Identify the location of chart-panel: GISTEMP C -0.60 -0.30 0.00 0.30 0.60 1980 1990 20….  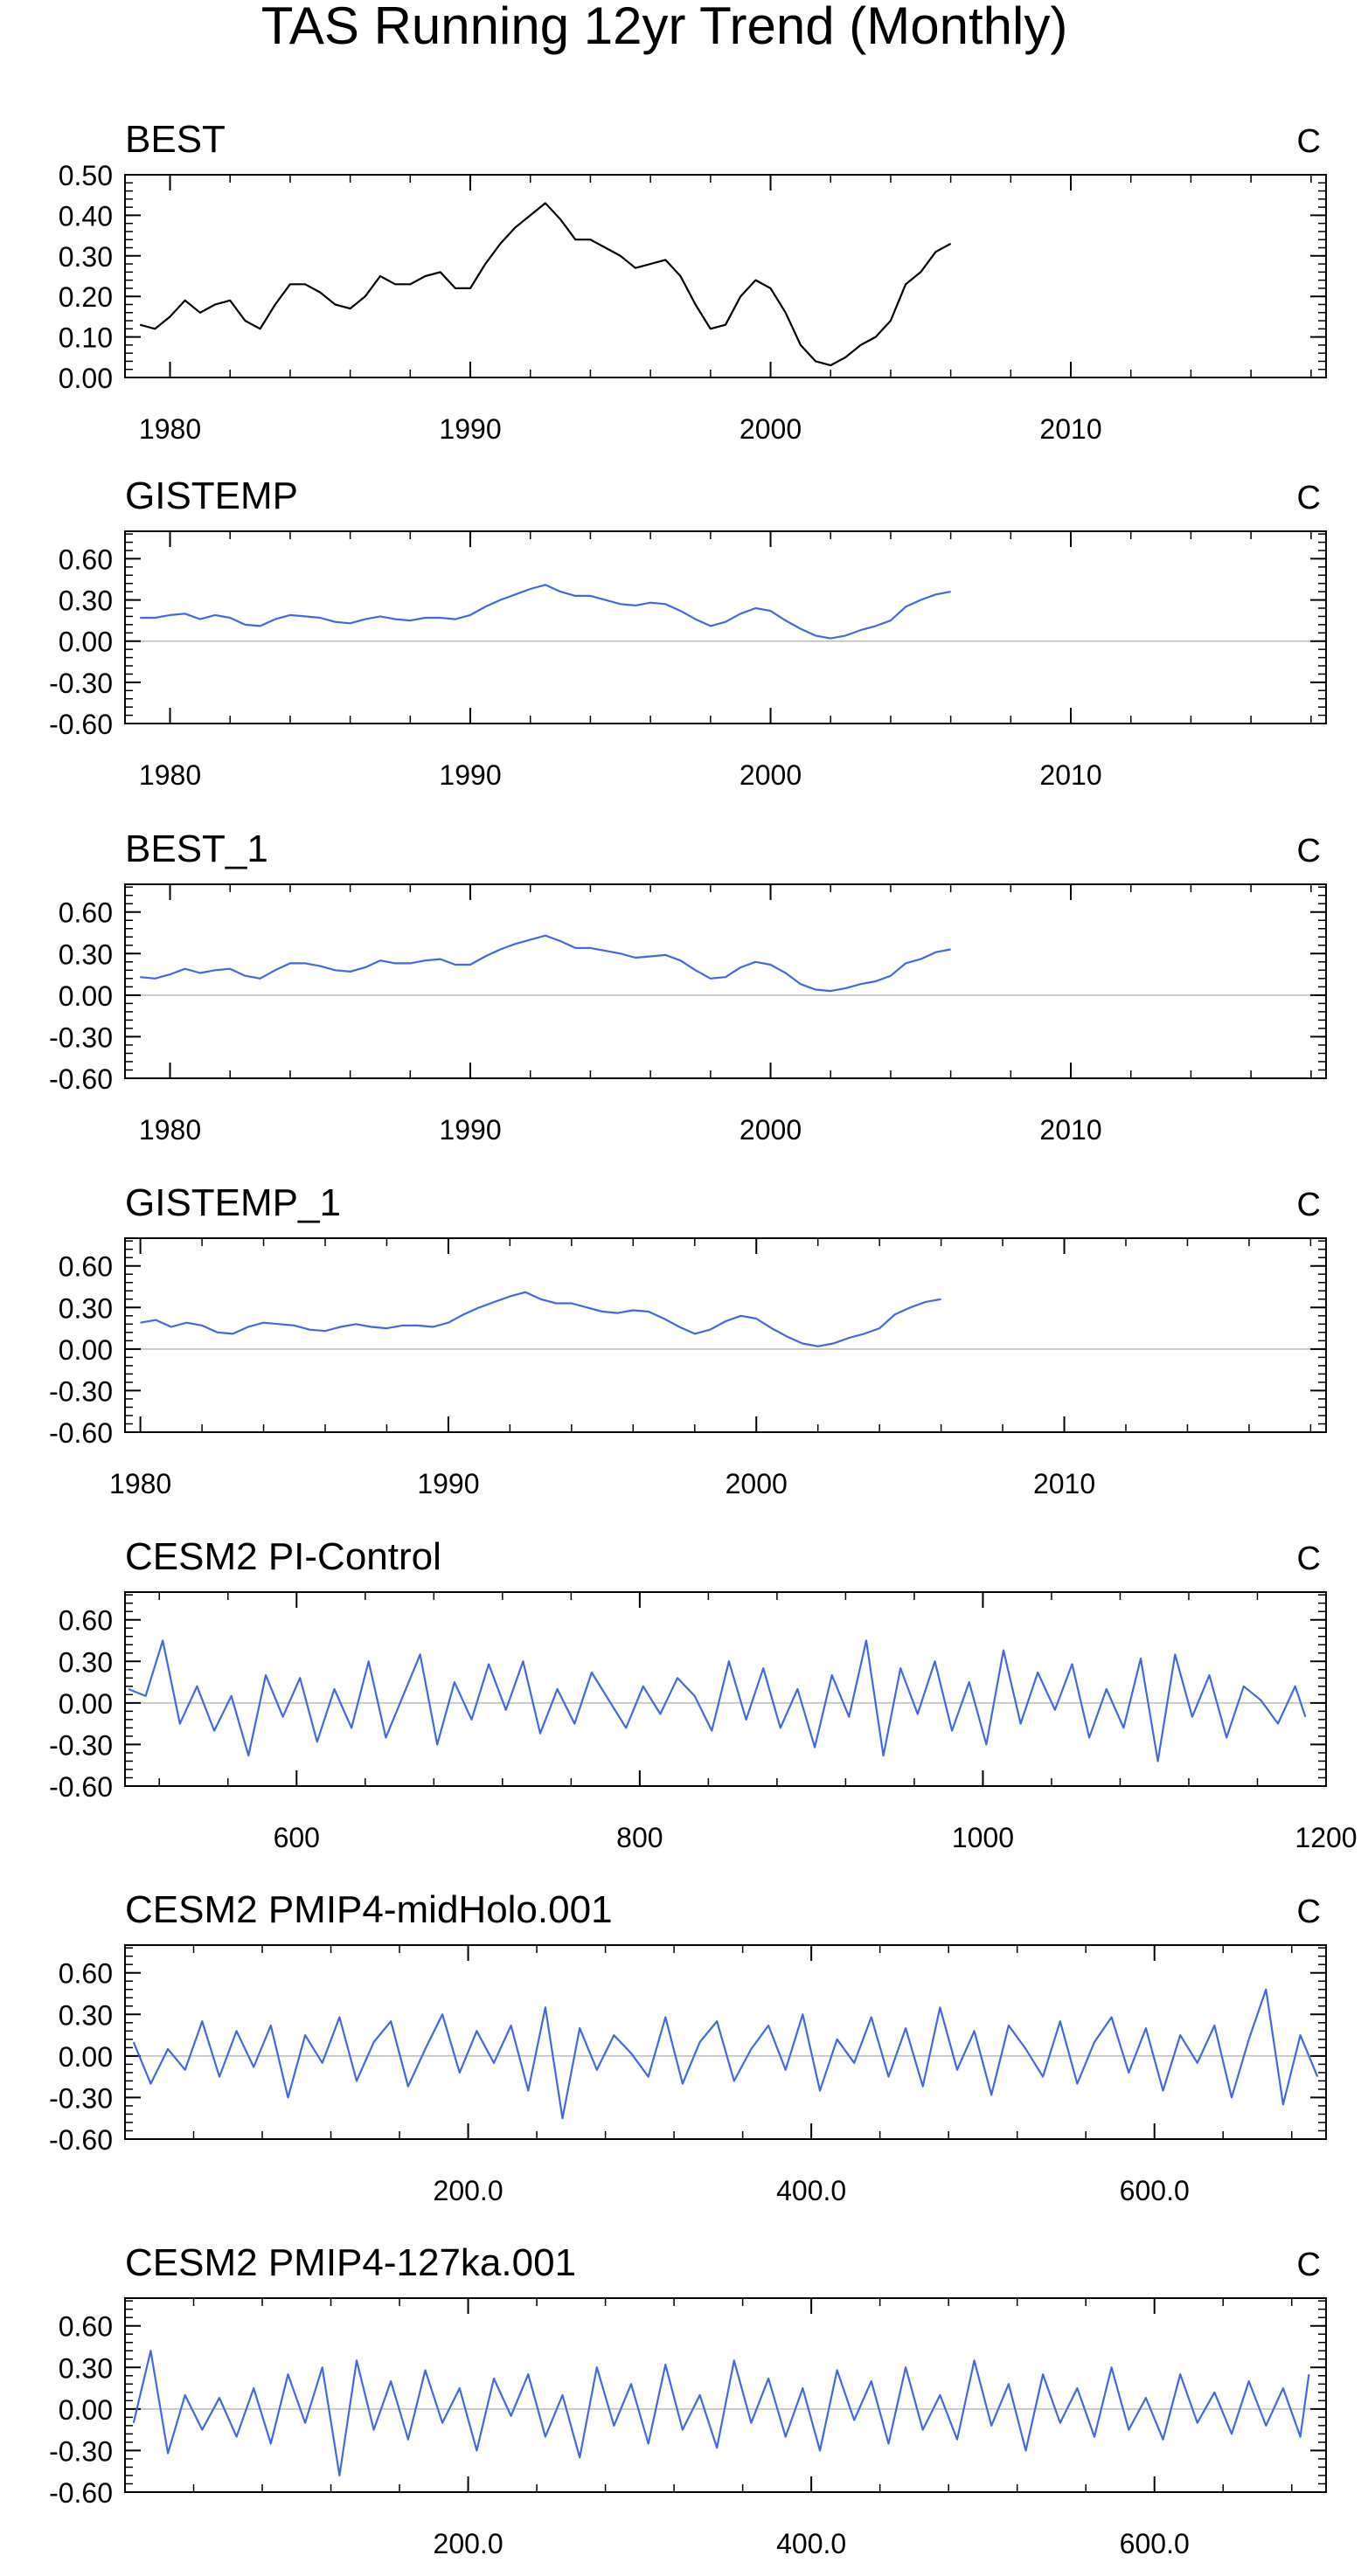
(688, 632).